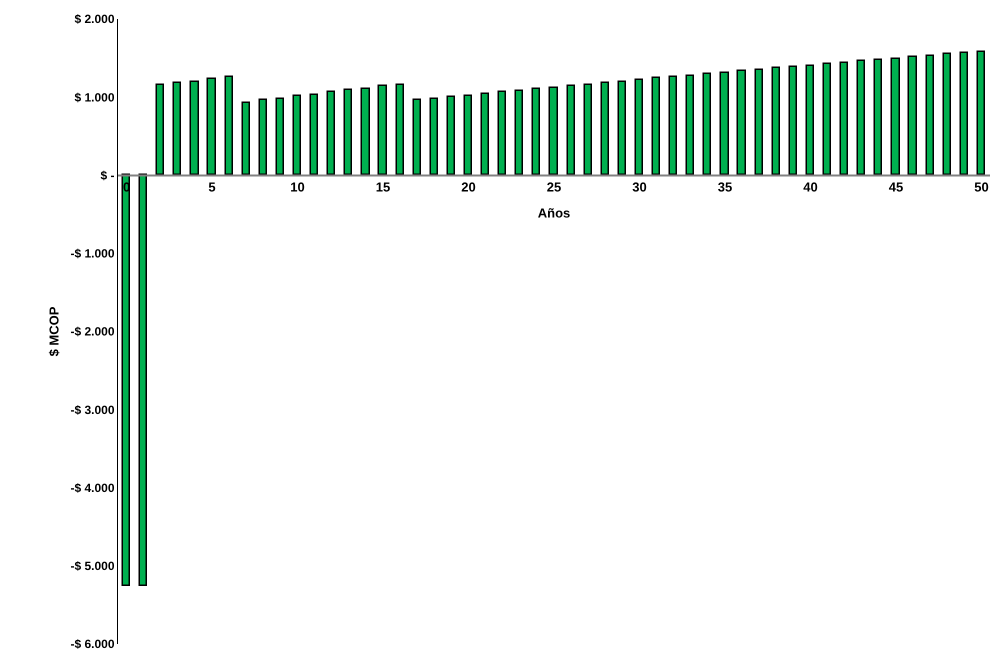  What do you see at coordinates (94, 19) in the screenshot?
I see `y-tick-label: $ 2.000` at bounding box center [94, 19].